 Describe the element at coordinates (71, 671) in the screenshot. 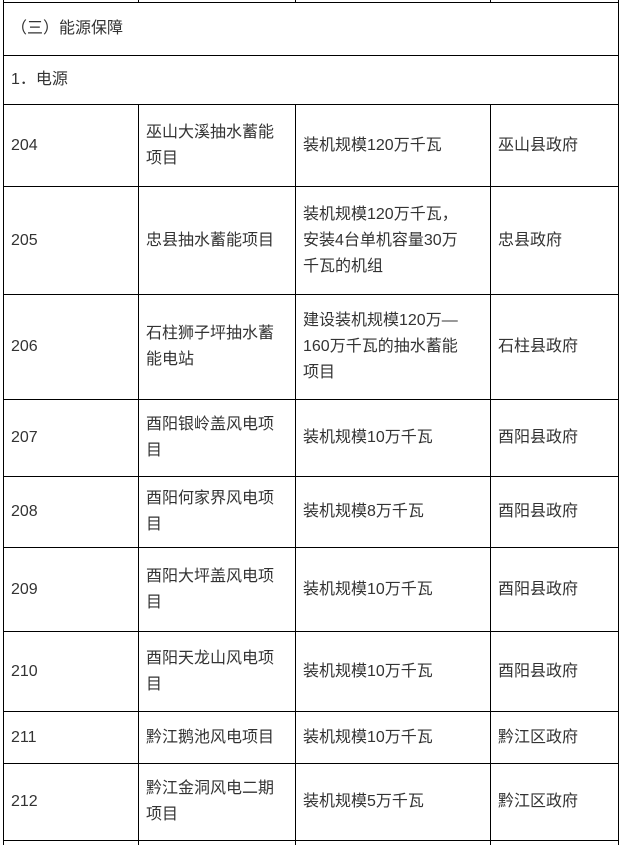

I see `cell-number: 210` at that location.